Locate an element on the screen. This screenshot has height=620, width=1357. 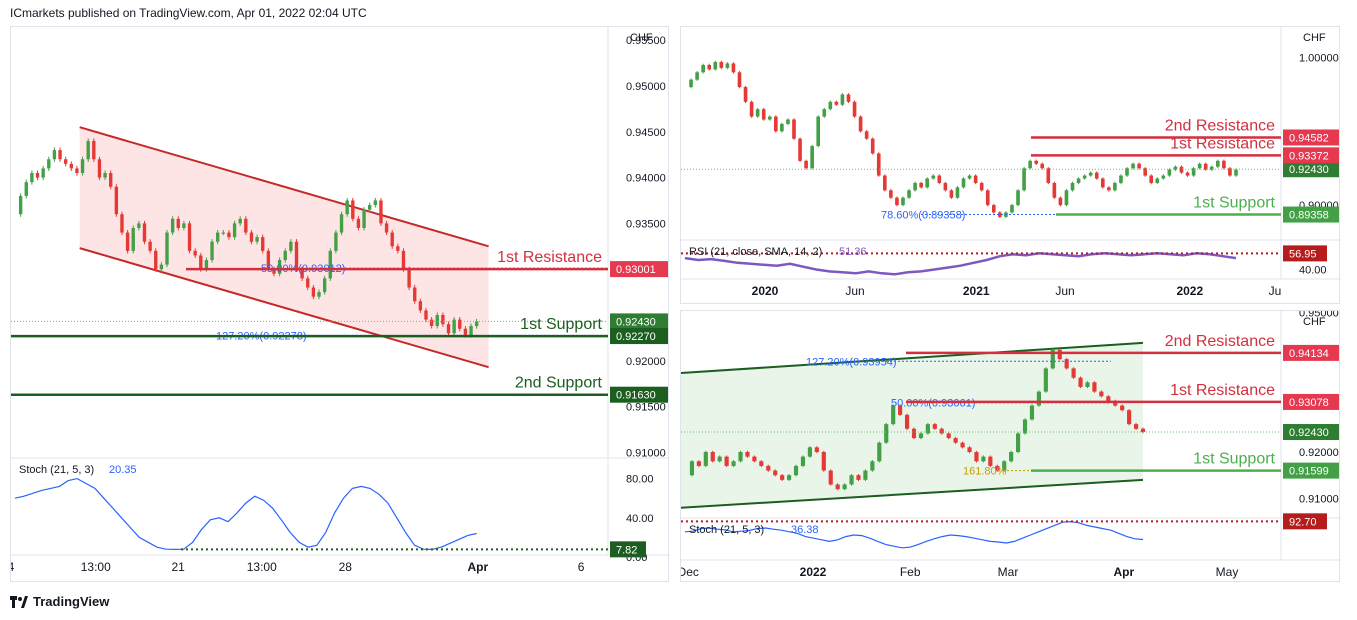
indicator-level-tag: 7.82 is located at coordinates (626, 550).